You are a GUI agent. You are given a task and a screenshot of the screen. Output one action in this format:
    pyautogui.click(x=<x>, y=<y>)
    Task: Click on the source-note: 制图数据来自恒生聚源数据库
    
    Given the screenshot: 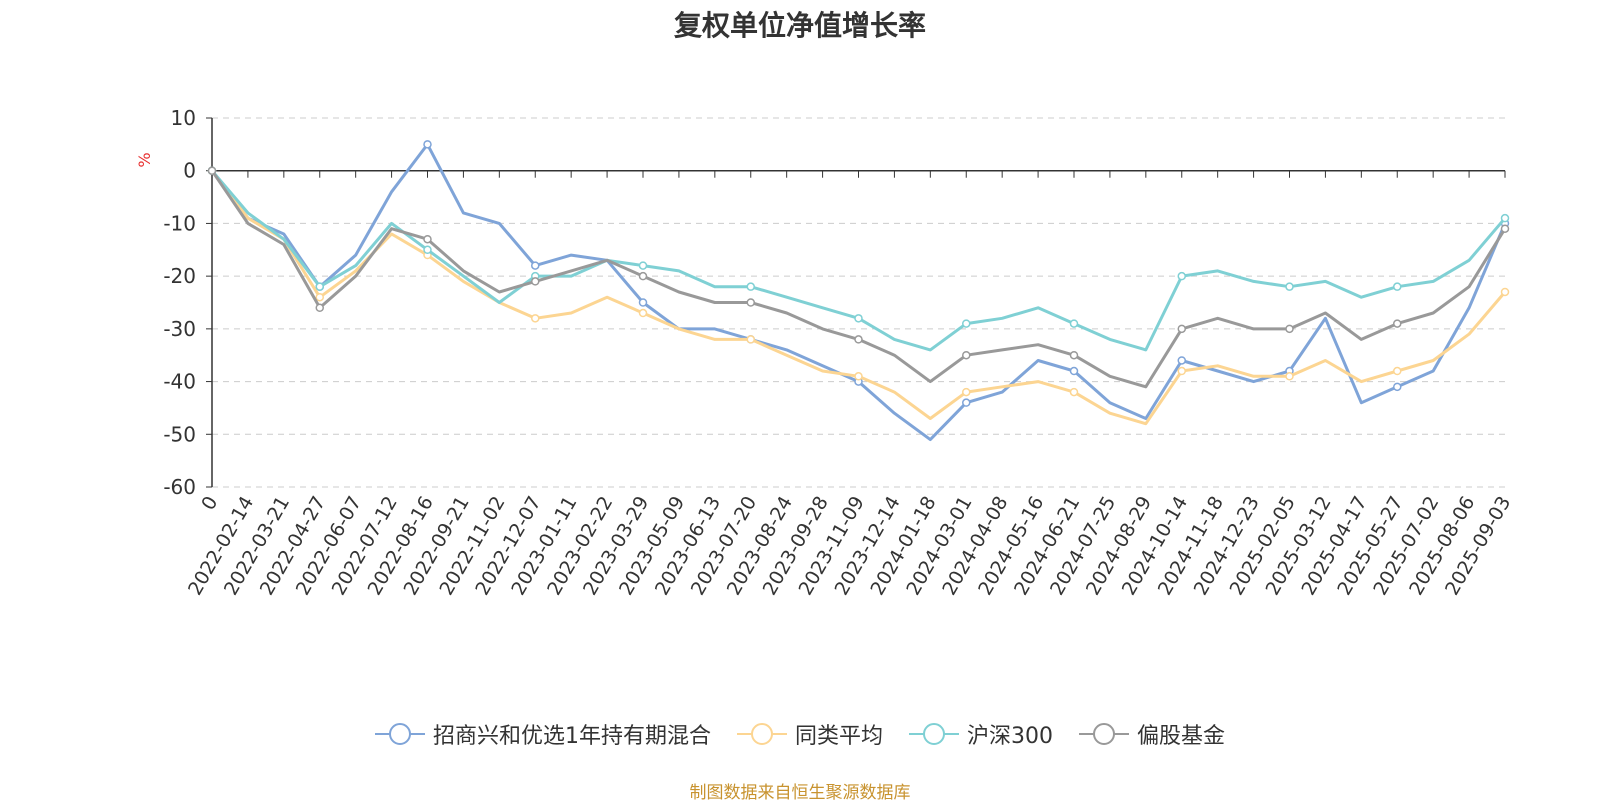 What is the action you would take?
    pyautogui.click(x=800, y=793)
    